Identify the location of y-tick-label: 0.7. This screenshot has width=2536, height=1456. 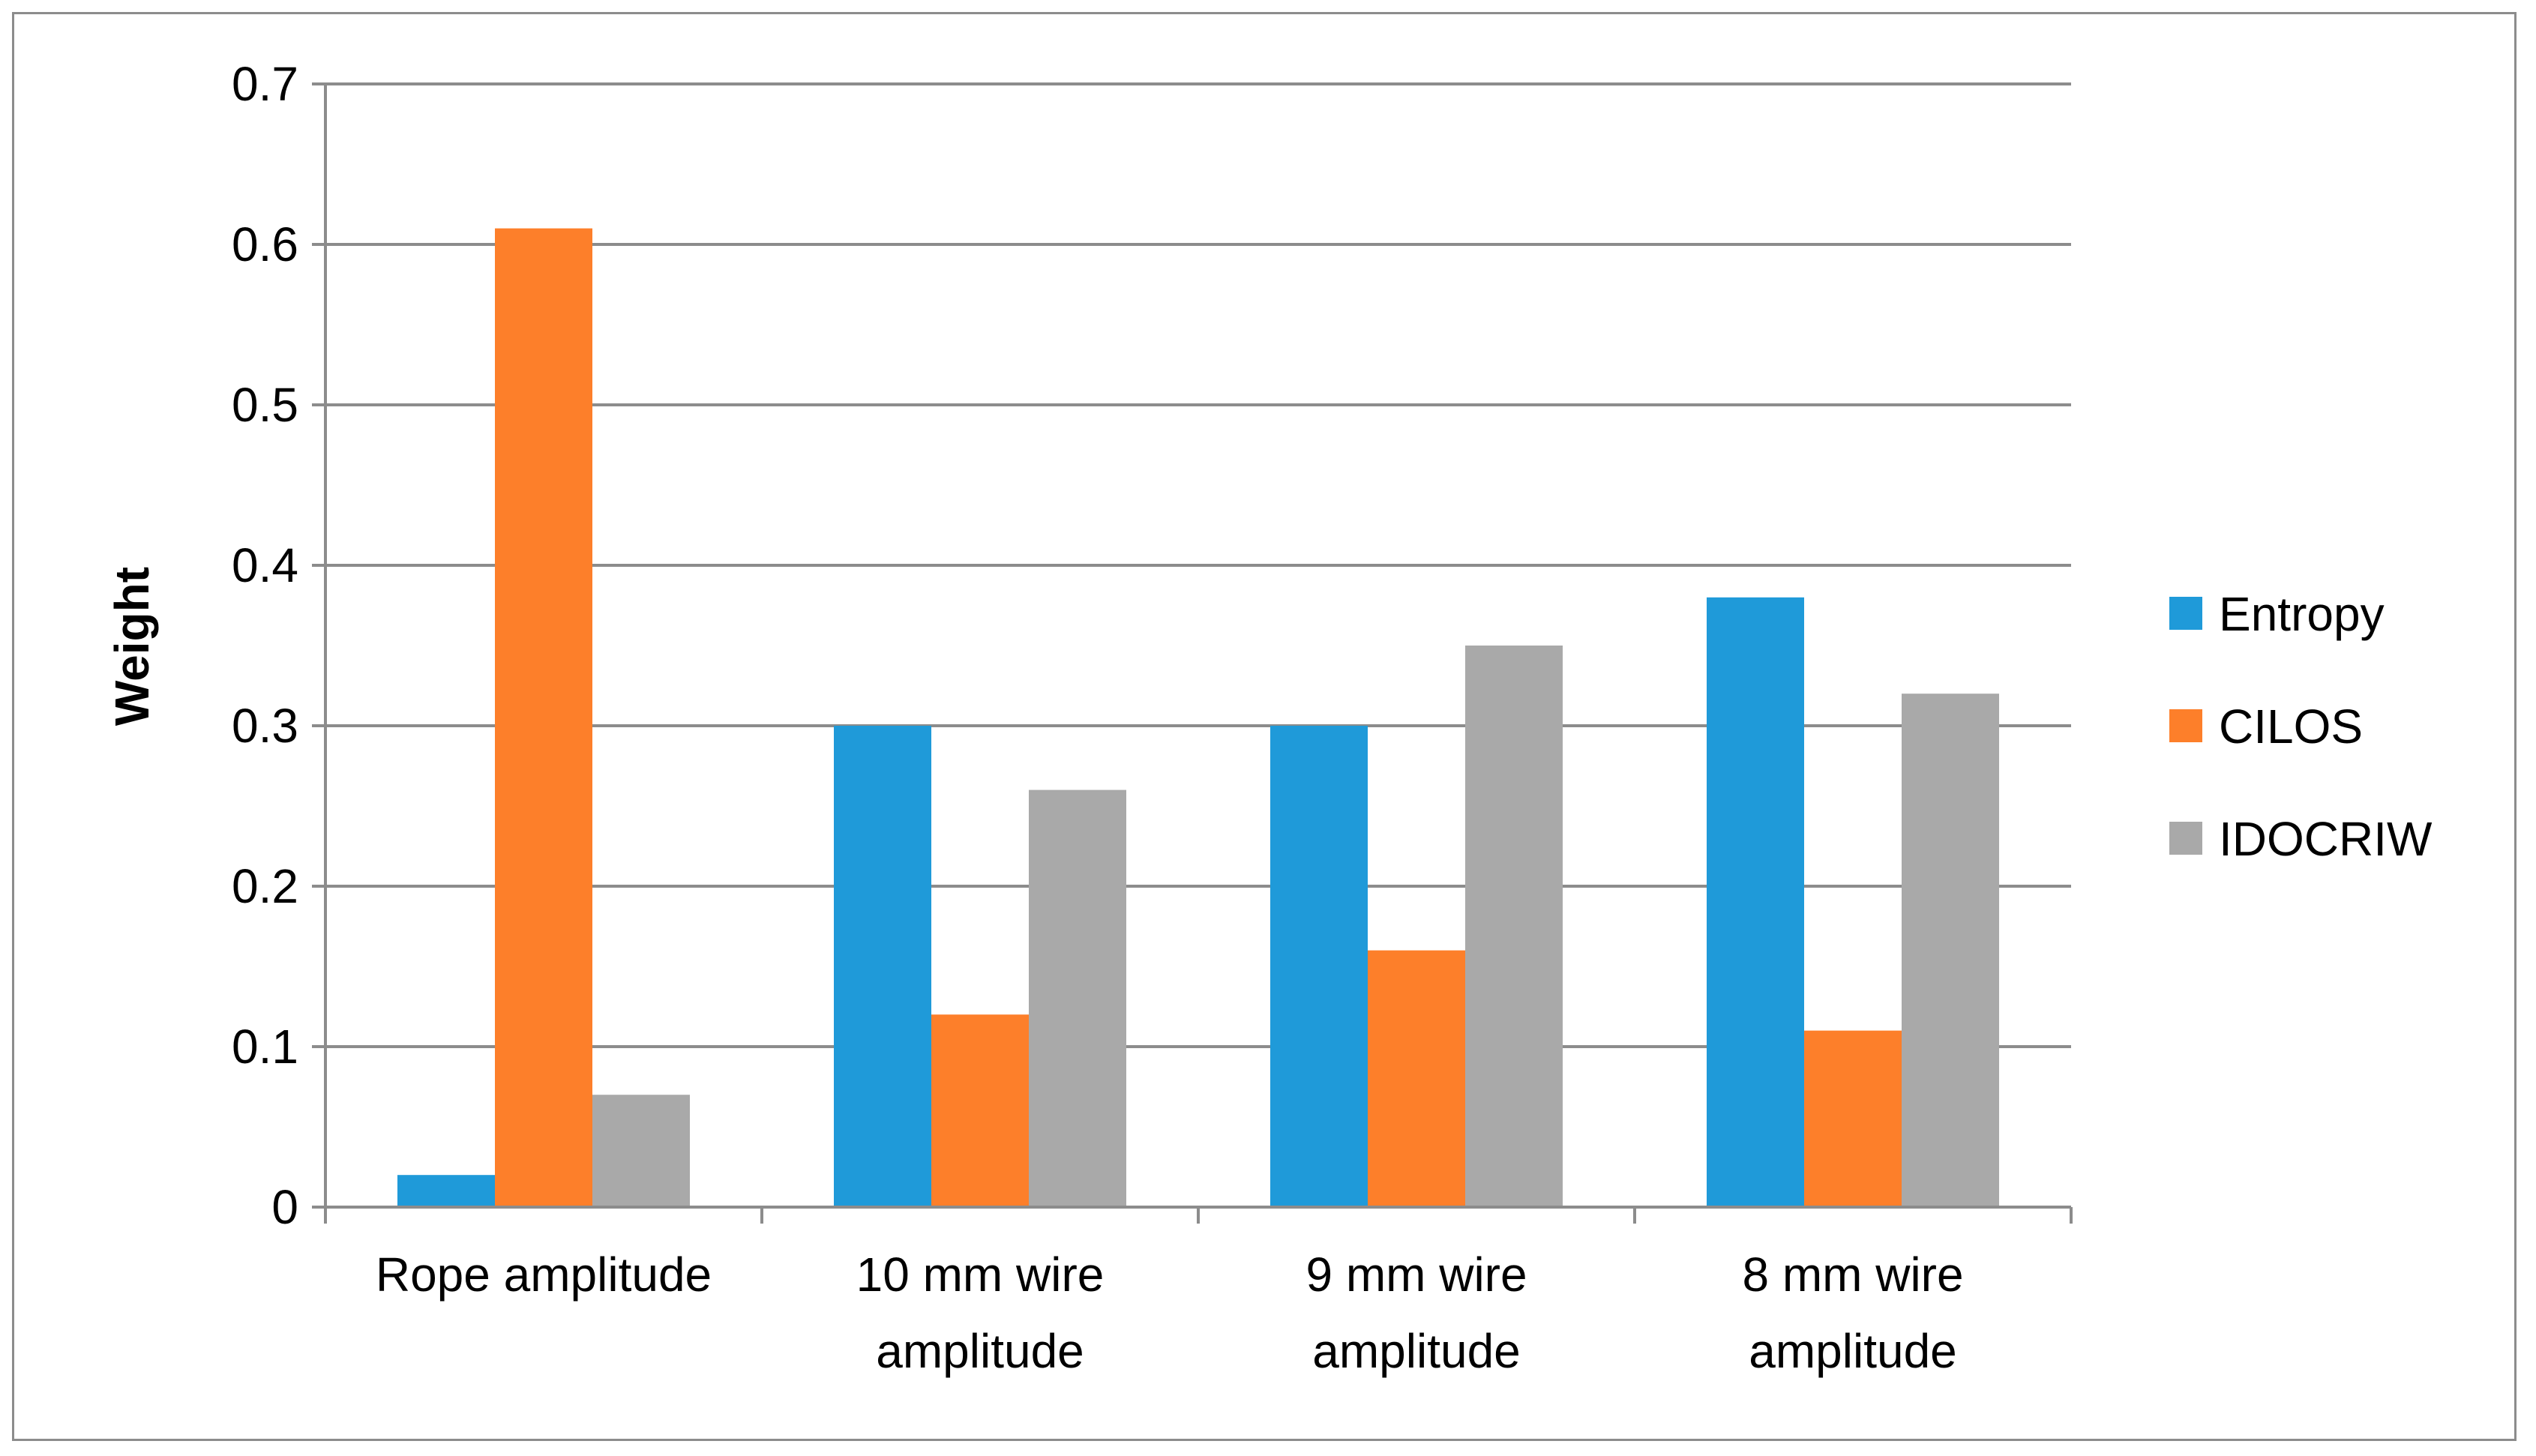
(265, 84).